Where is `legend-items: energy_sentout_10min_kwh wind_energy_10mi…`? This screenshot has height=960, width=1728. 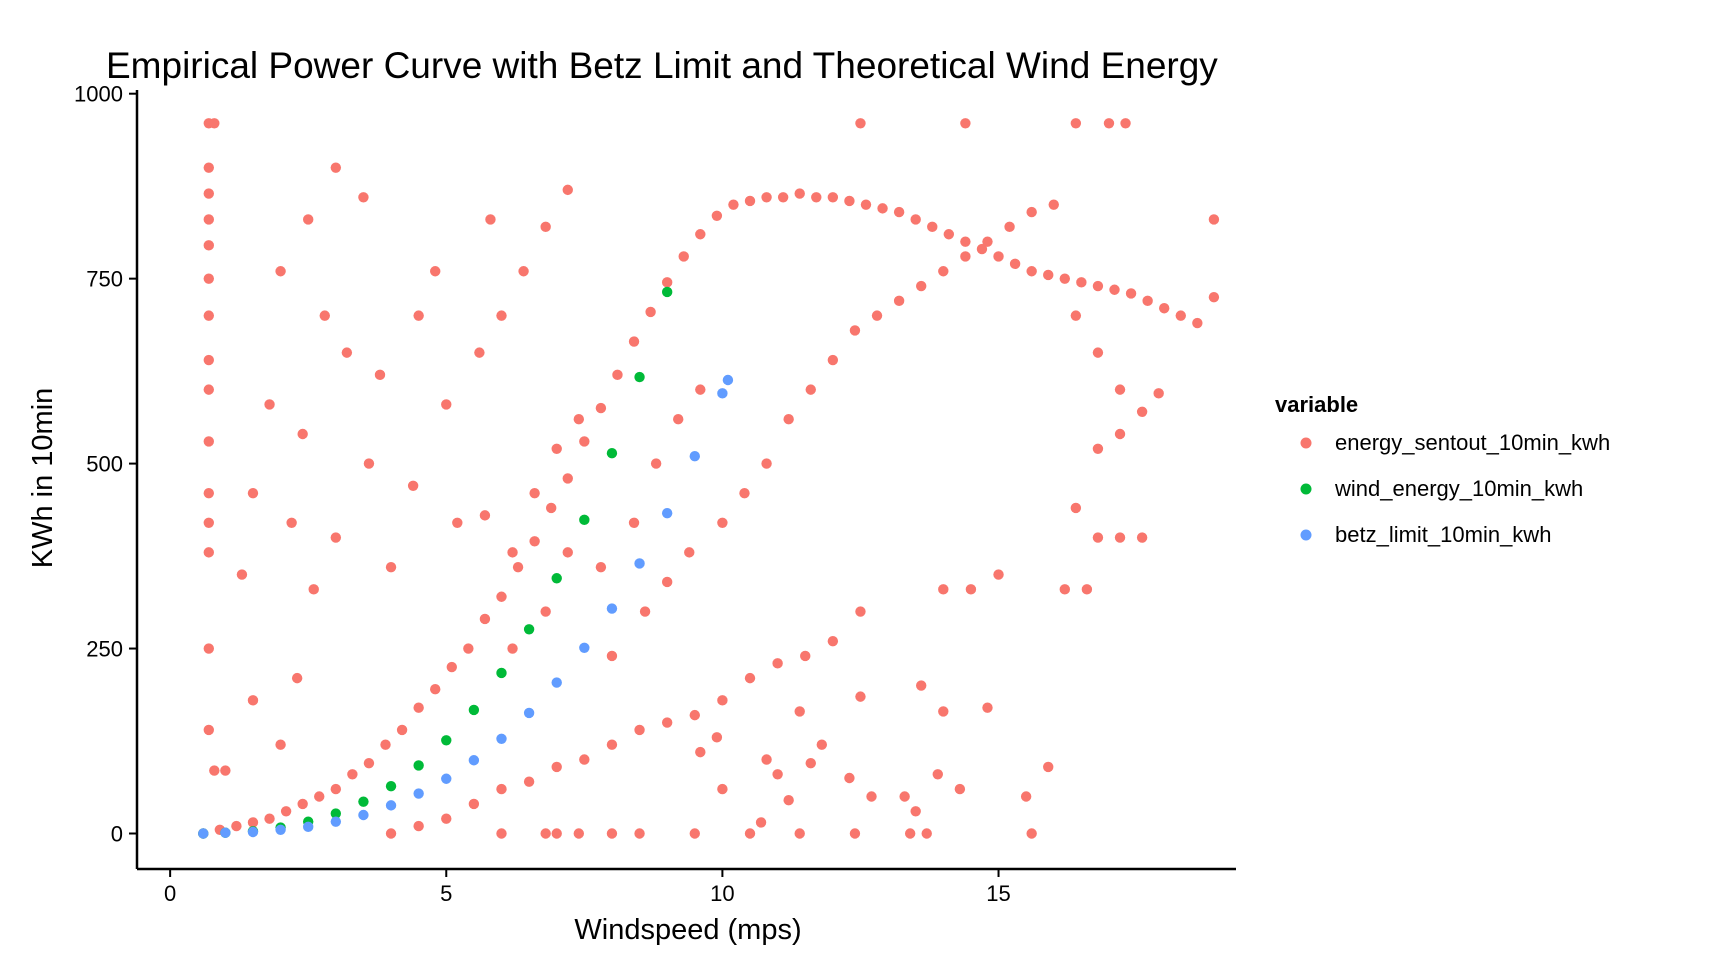 legend-items: energy_sentout_10min_kwh wind_energy_10mi… is located at coordinates (1455, 488).